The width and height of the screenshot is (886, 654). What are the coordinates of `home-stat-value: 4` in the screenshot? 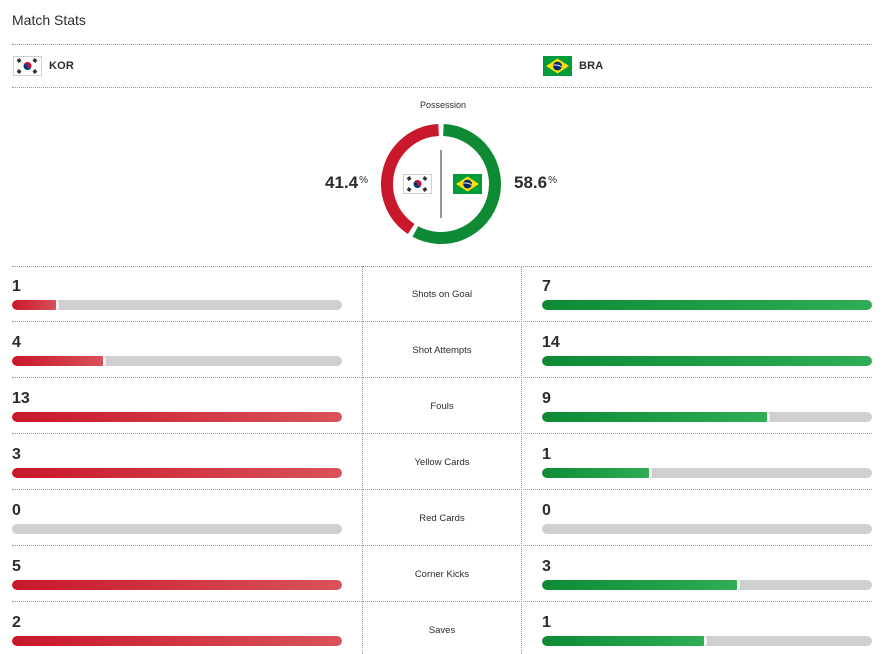 It's located at (16, 342).